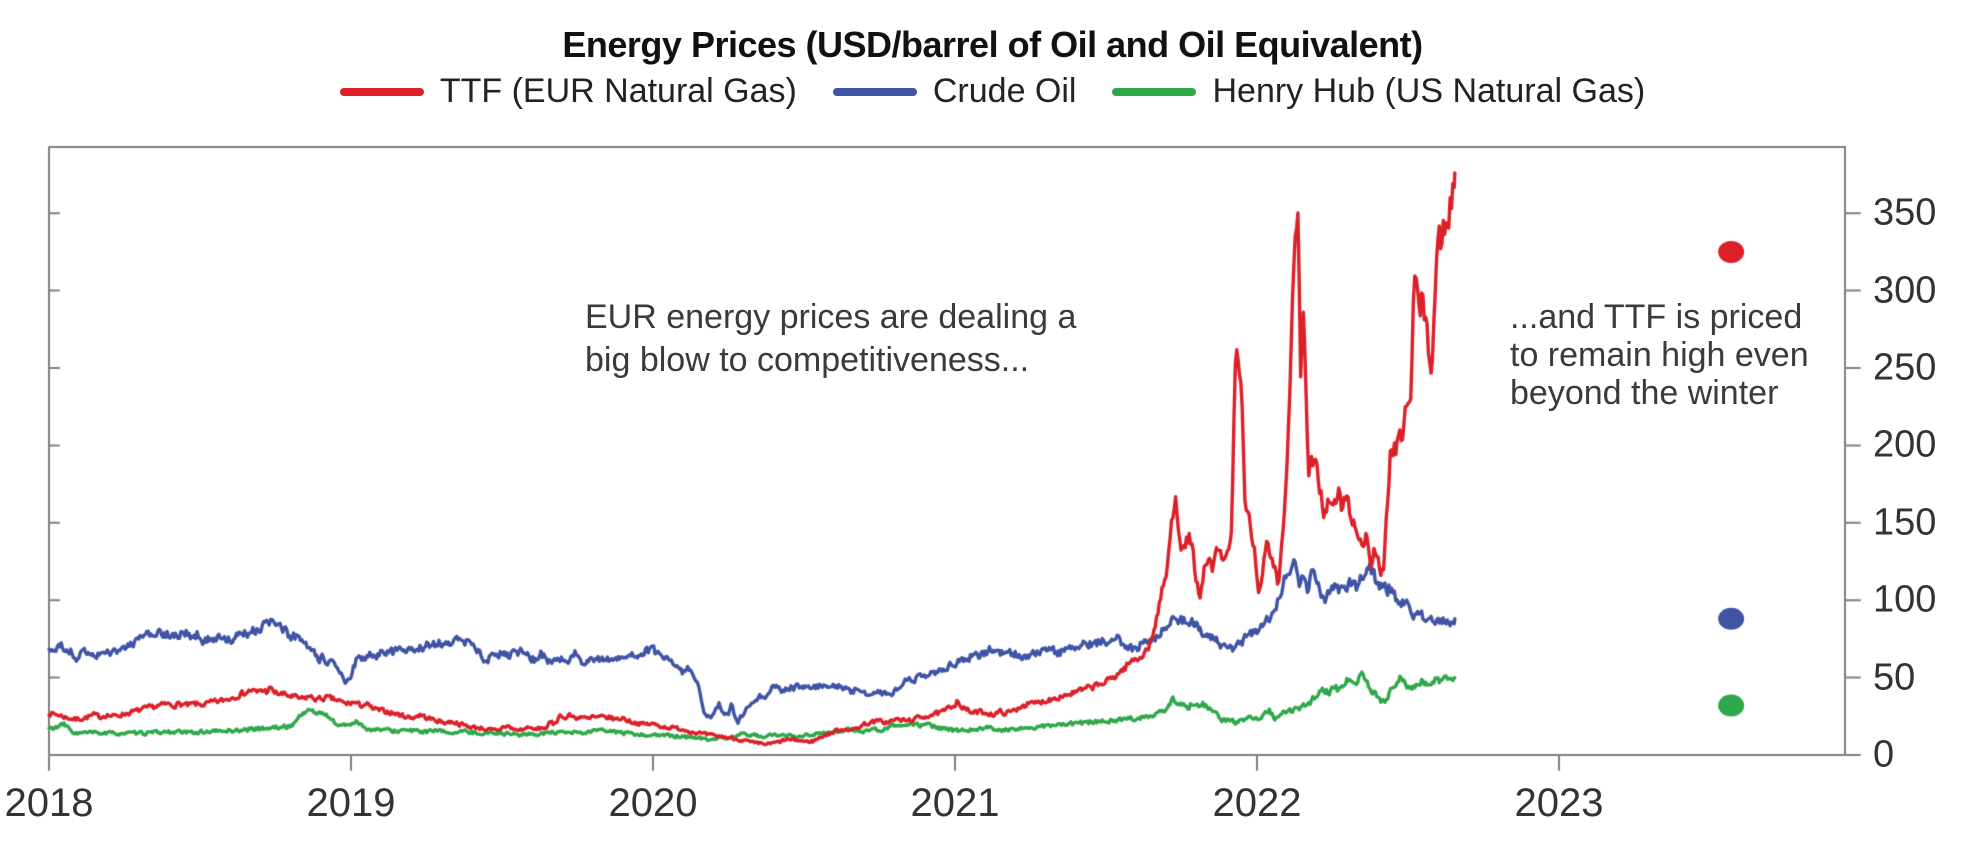 Image resolution: width=1985 pixels, height=844 pixels. What do you see at coordinates (49, 803) in the screenshot?
I see `x-tick-label: 2018` at bounding box center [49, 803].